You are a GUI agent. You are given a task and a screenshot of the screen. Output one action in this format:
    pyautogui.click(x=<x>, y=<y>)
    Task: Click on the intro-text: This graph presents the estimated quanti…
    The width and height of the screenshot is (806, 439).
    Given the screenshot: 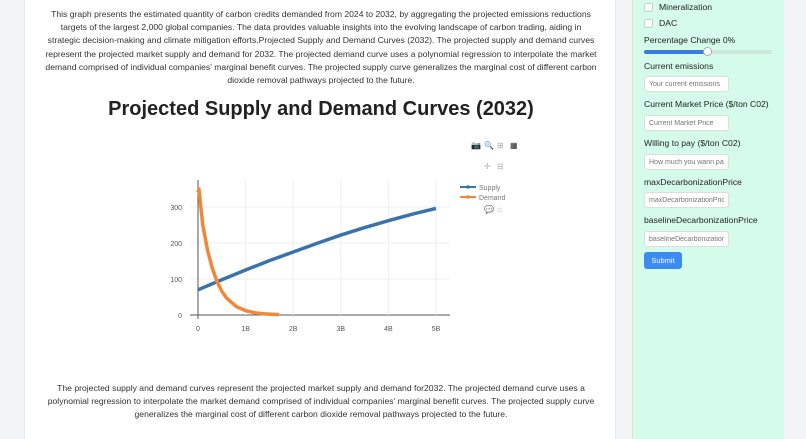 What is the action you would take?
    pyautogui.click(x=321, y=47)
    